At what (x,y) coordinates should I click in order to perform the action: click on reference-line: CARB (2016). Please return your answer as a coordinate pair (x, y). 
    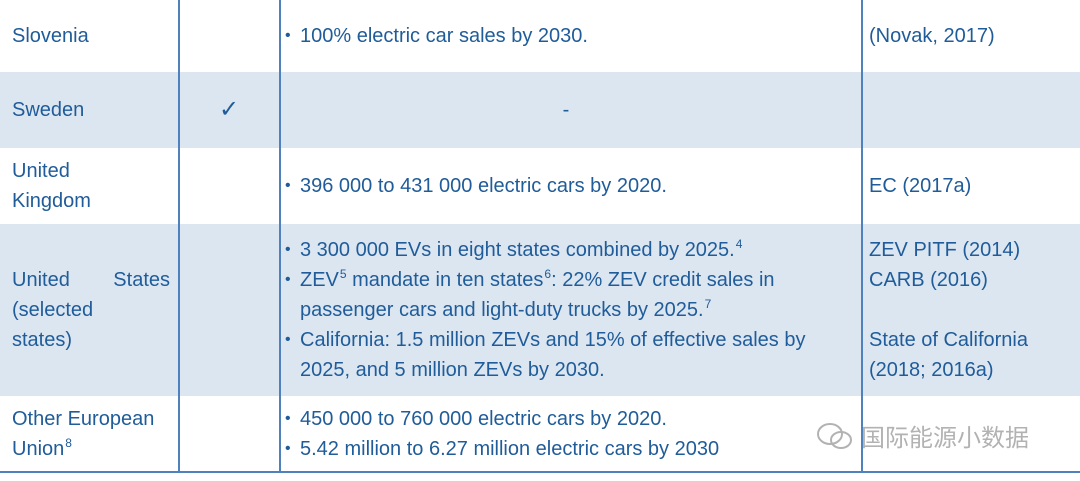
    Looking at the image, I should click on (928, 280).